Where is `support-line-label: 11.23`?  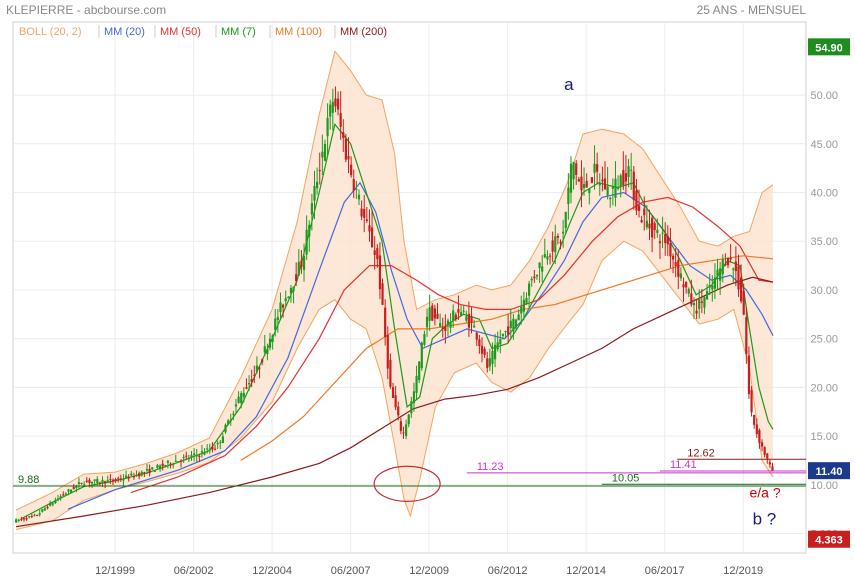 support-line-label: 11.23 is located at coordinates (490, 467).